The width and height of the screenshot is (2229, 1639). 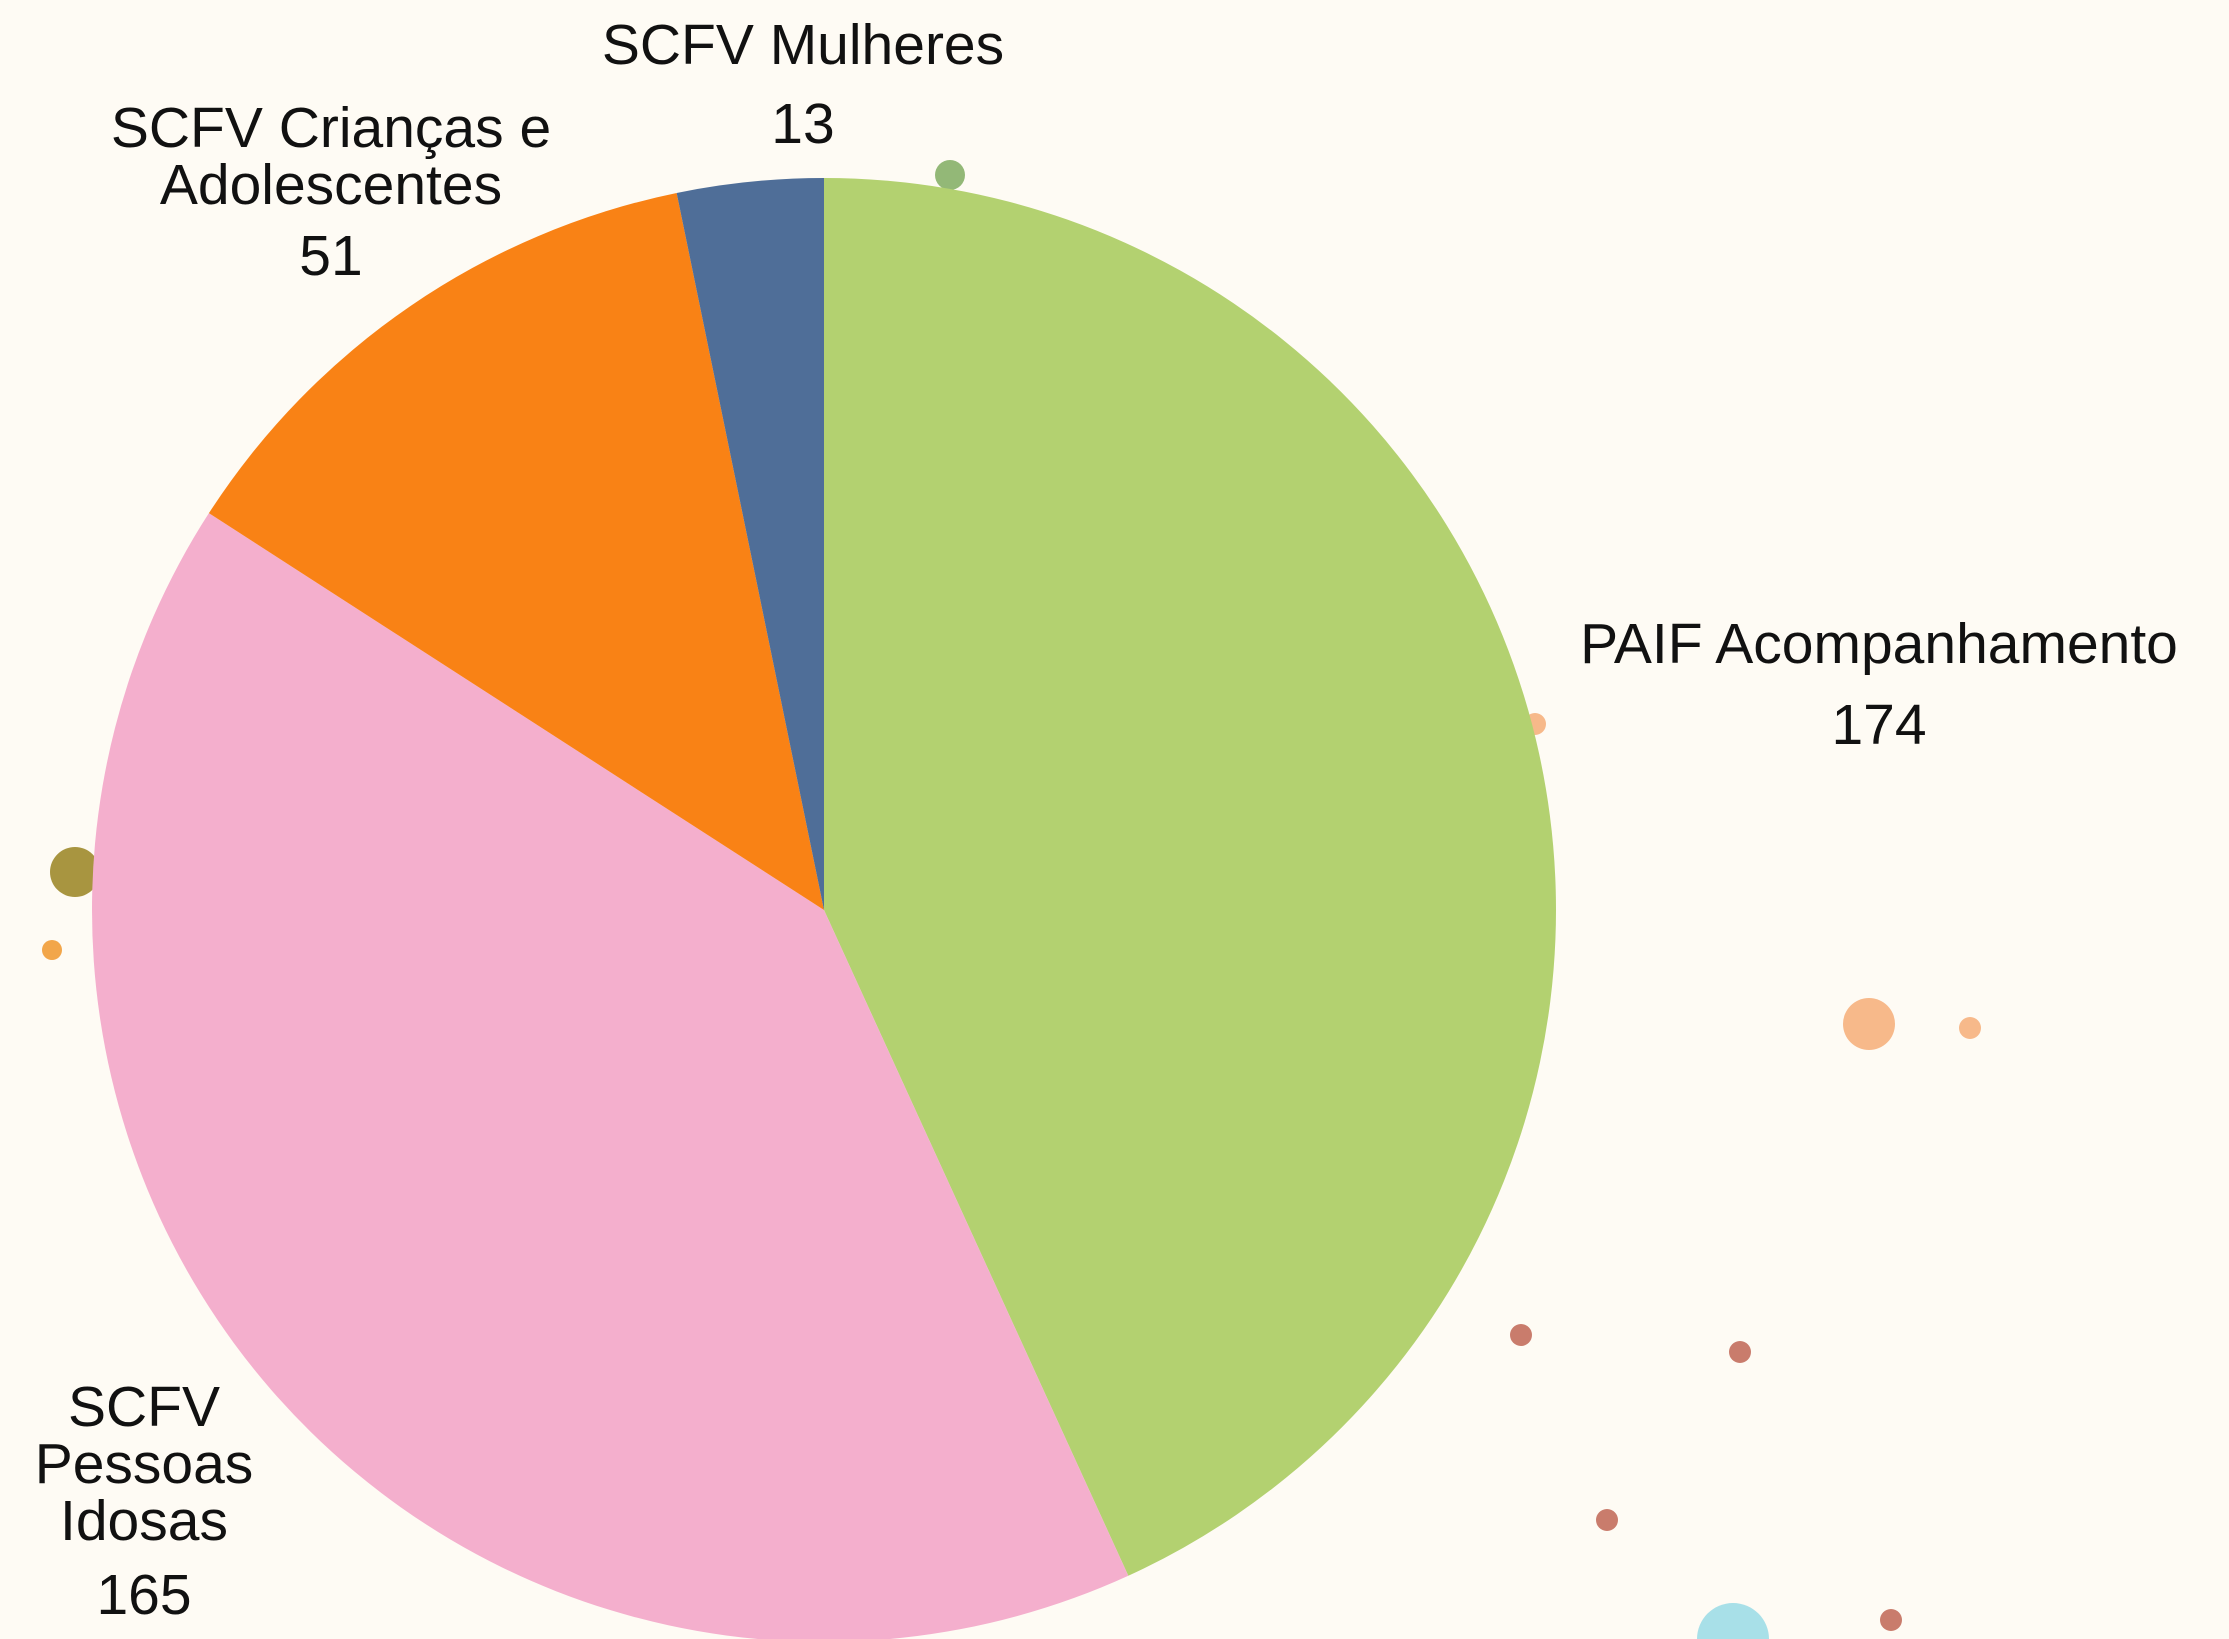 I want to click on value-label: 174, so click(x=1879, y=725).